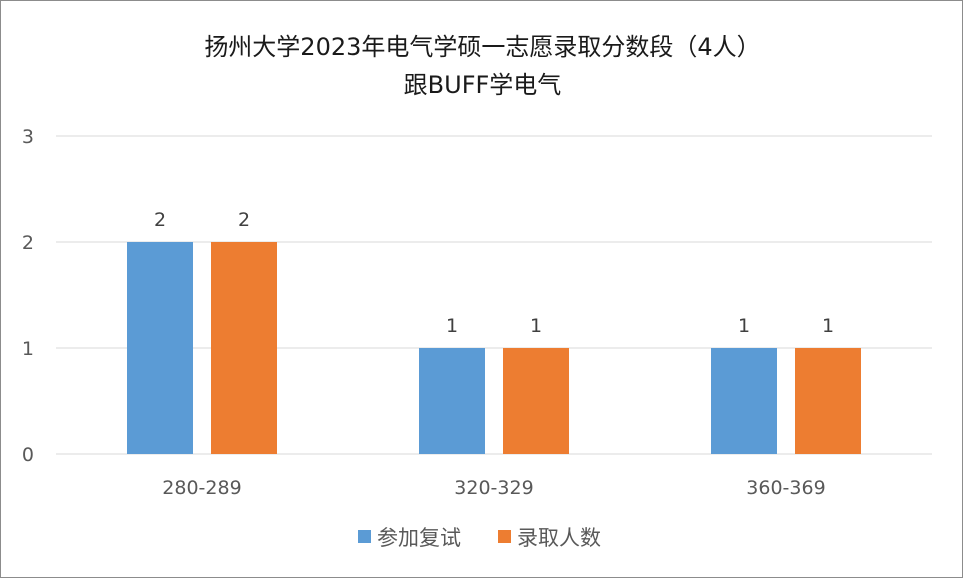  Describe the element at coordinates (28, 137) in the screenshot. I see `y-tick-label-3: 3` at that location.